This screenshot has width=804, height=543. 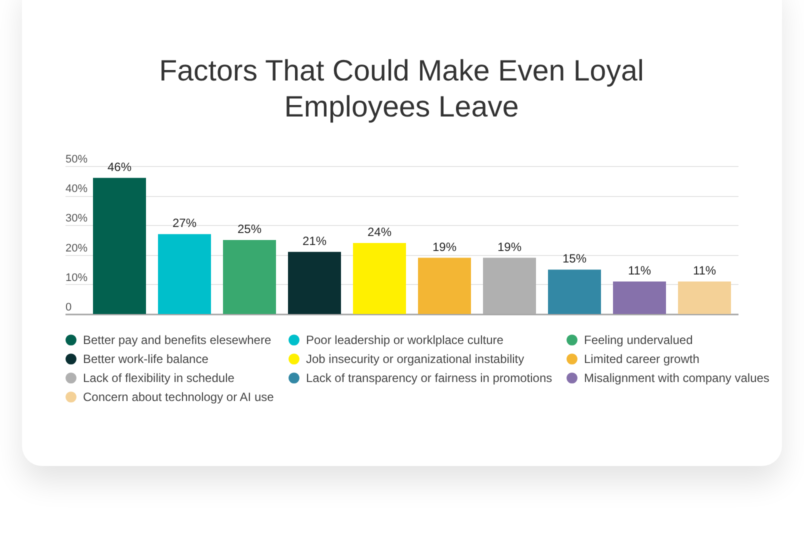 I want to click on legend-label: Concern about technology or AI use, so click(x=178, y=397).